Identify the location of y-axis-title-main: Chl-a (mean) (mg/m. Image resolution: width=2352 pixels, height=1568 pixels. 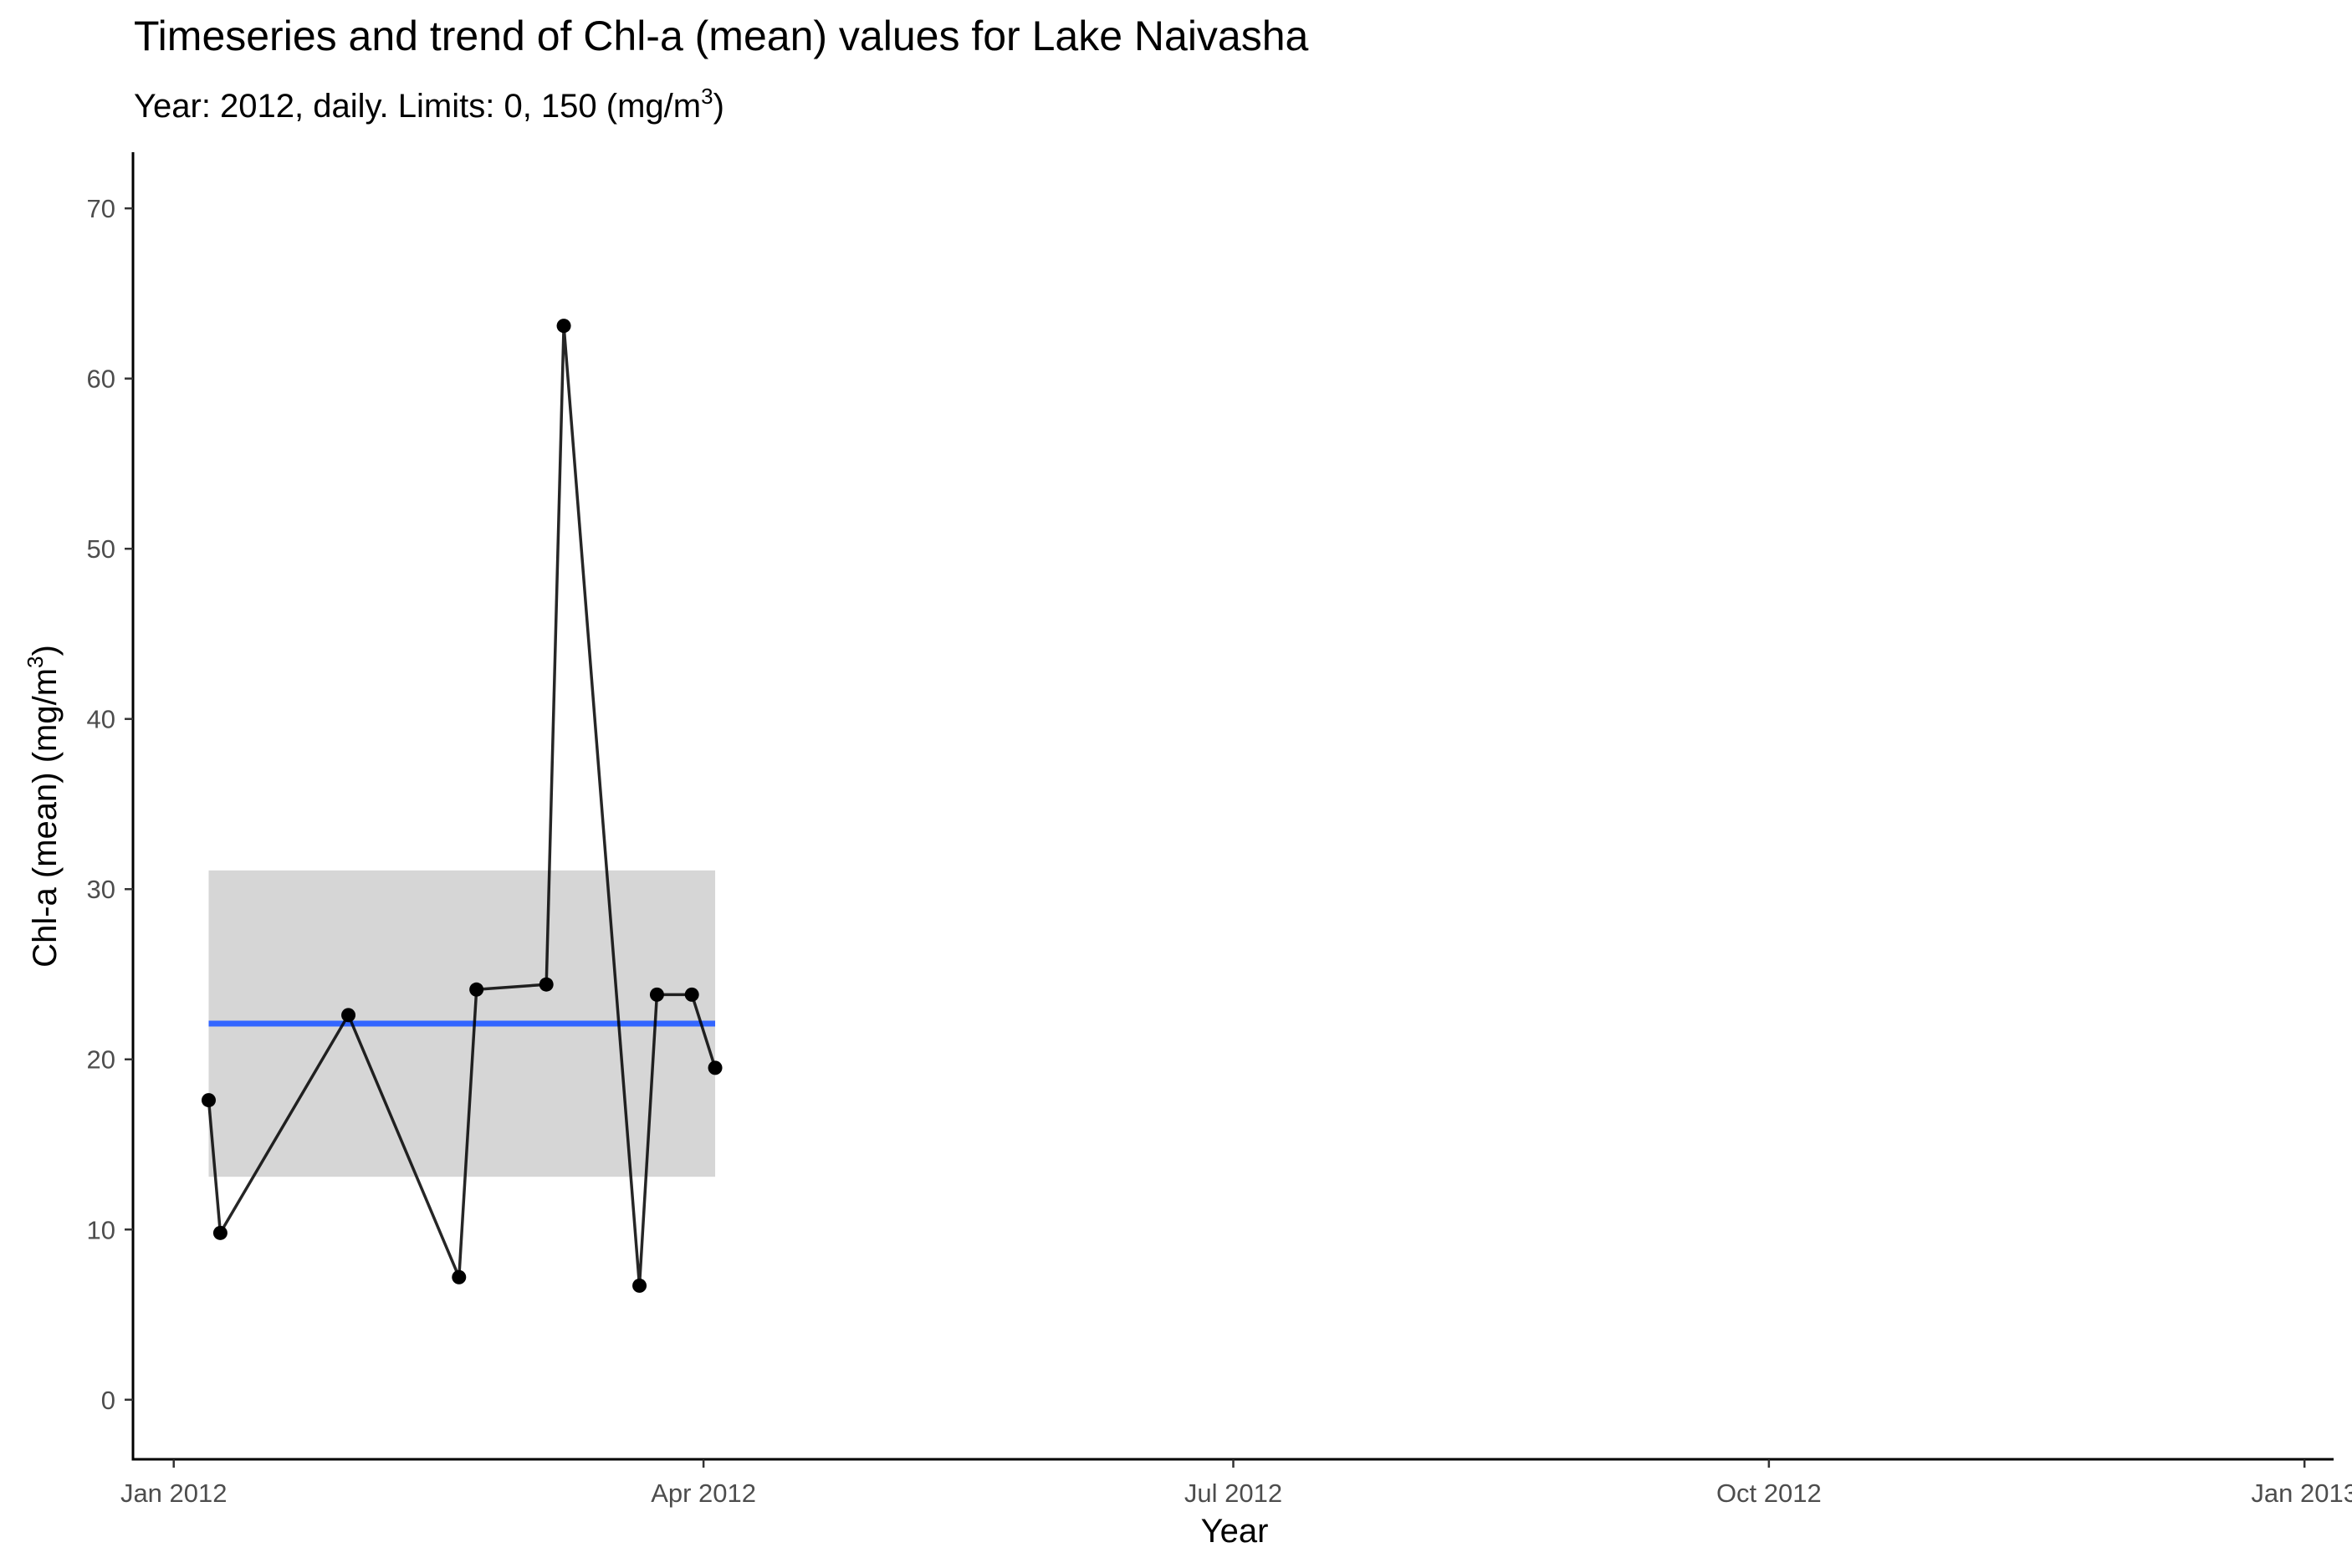
(45, 818).